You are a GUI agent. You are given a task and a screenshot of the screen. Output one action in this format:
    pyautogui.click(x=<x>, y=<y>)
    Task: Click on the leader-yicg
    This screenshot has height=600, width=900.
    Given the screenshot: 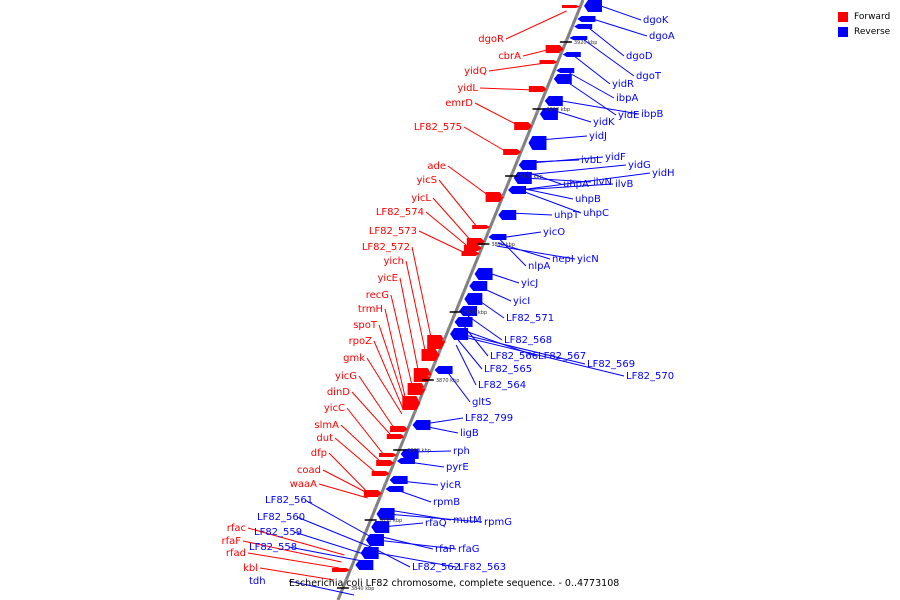 What is the action you would take?
    pyautogui.click(x=377, y=403)
    